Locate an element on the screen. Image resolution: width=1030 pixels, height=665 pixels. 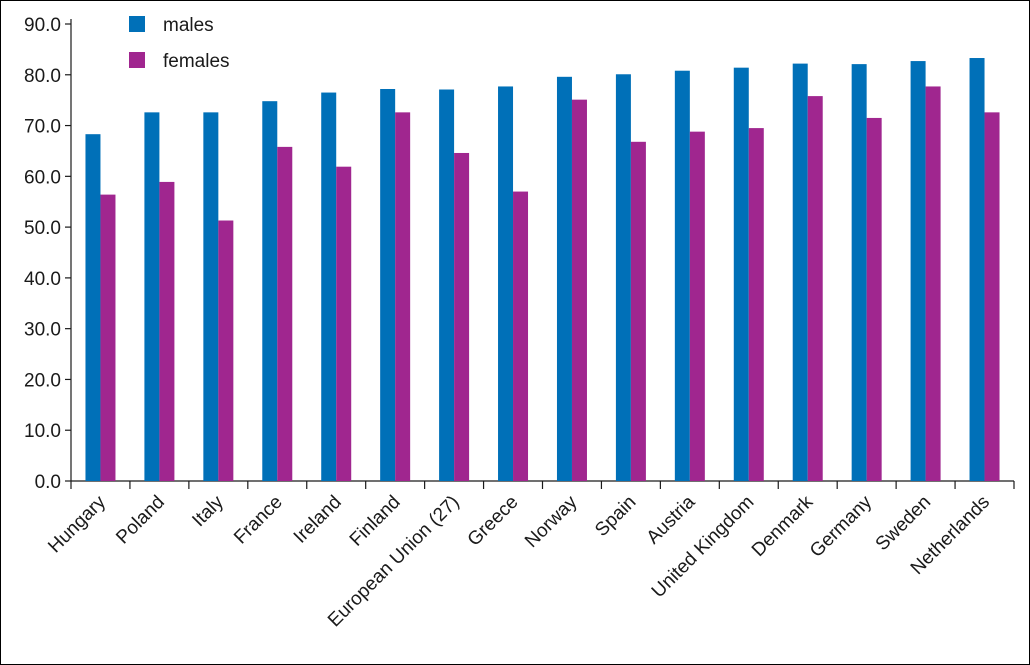
y-tick-label: 60.0 is located at coordinates (42, 177).